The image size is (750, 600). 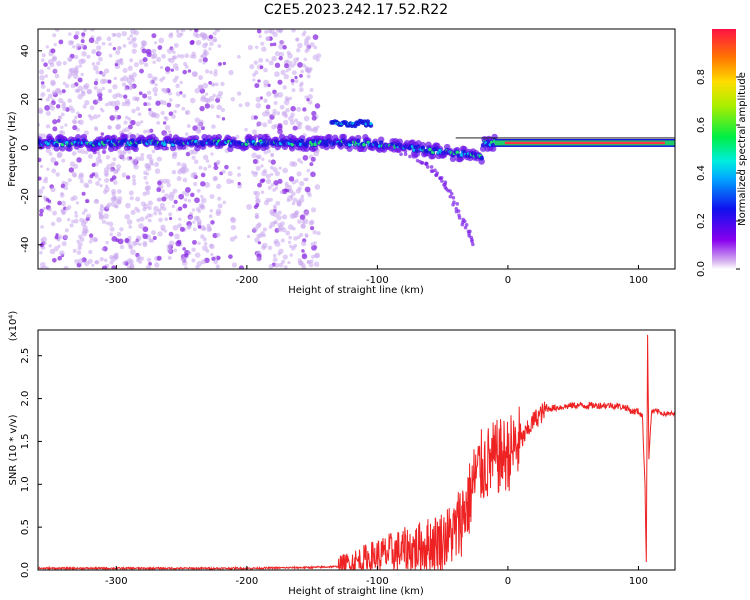 I want to click on x-tick-label: -300, so click(x=116, y=280).